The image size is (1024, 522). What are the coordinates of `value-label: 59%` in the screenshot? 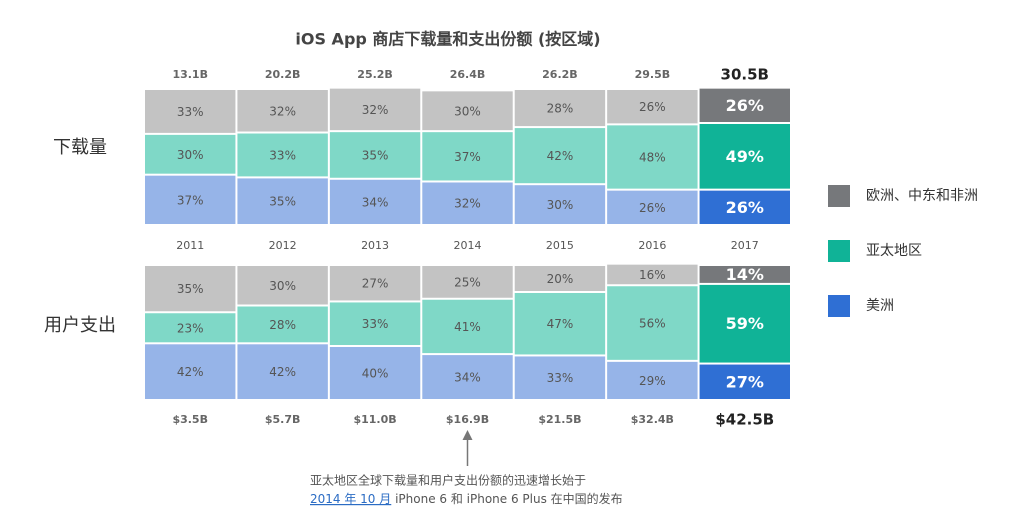 It's located at (745, 323).